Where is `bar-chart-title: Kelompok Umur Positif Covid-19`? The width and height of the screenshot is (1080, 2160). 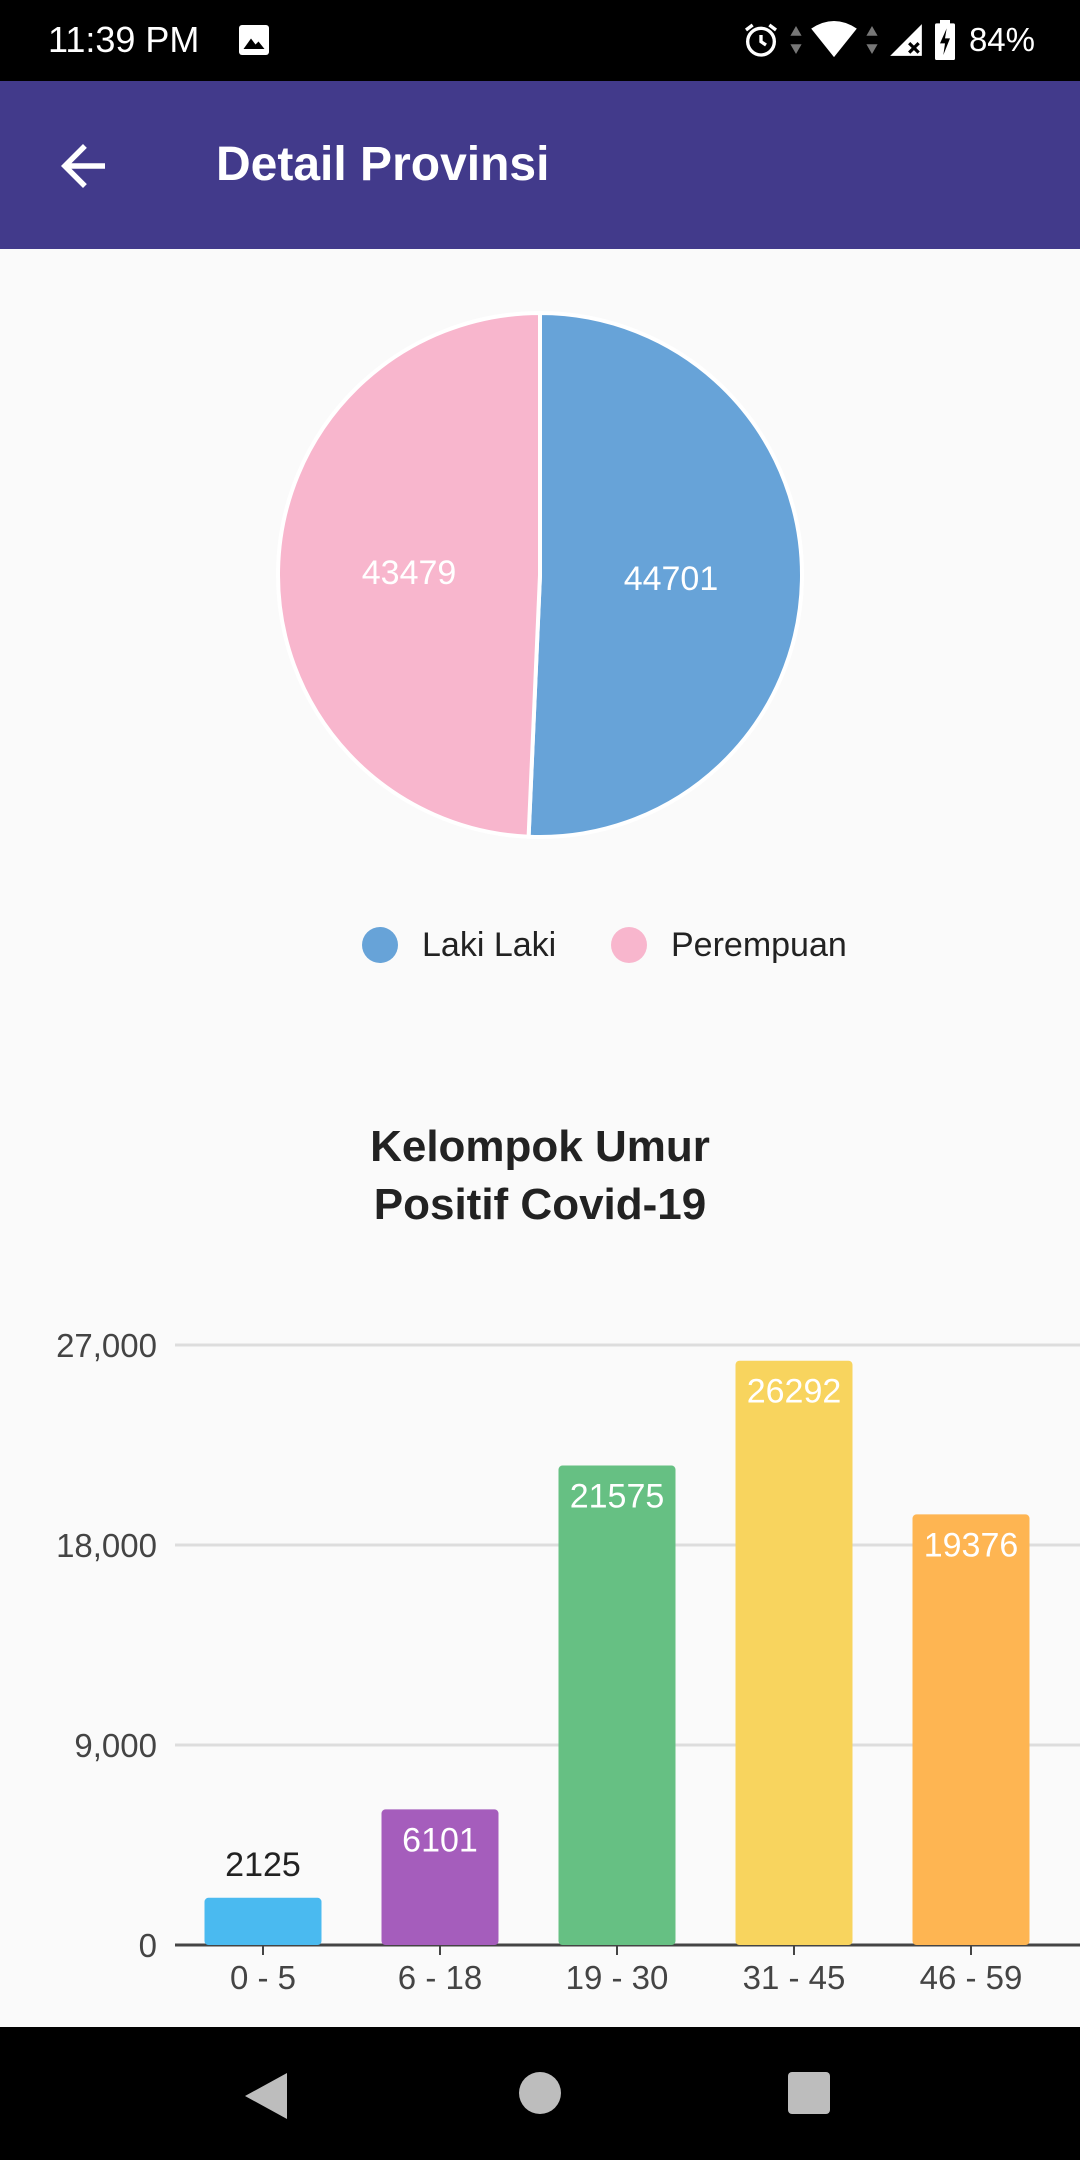
bar-chart-title: Kelompok Umur Positif Covid-19 is located at coordinates (540, 1176).